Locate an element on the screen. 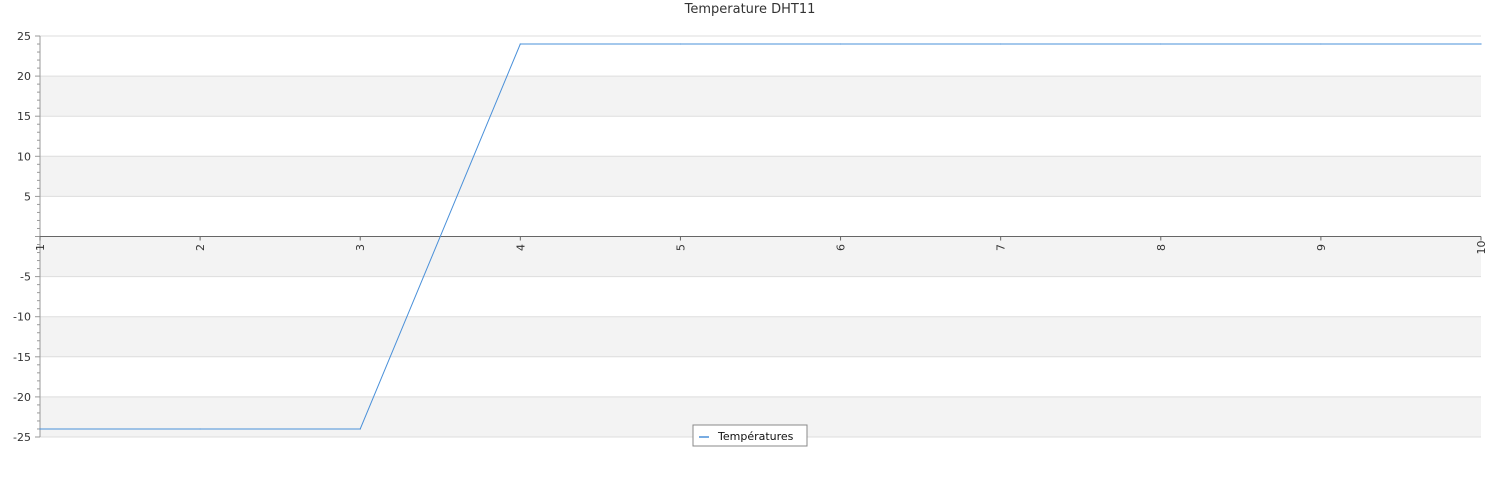  x-axis-ticks: 1 2 3 4 5 6 7 8 9 10 is located at coordinates (761, 245).